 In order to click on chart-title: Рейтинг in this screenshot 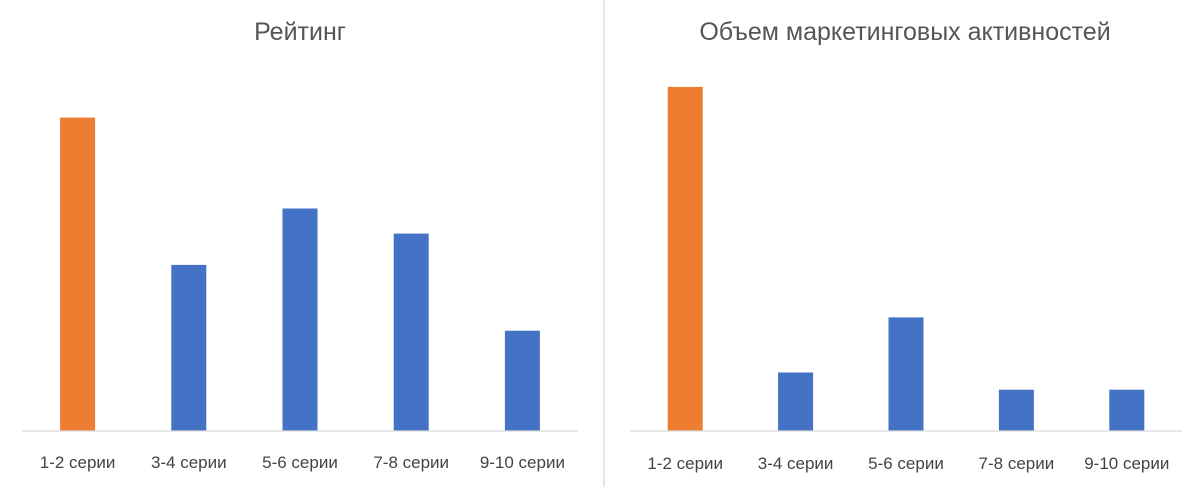, I will do `click(300, 32)`.